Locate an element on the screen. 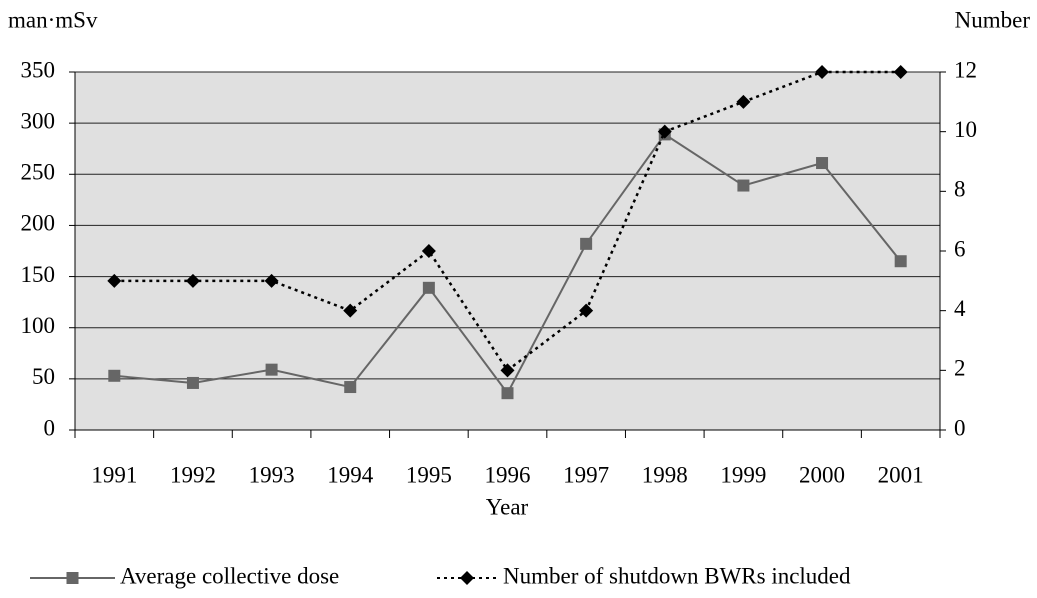 Image resolution: width=1037 pixels, height=598 pixels. y2-tick-label: 4 is located at coordinates (960, 308).